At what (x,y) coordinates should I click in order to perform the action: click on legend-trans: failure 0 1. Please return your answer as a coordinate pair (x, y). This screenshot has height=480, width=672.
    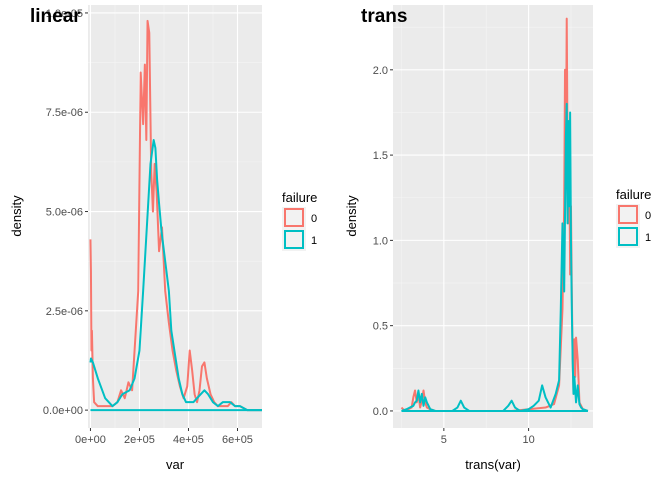
    Looking at the image, I should click on (633, 217).